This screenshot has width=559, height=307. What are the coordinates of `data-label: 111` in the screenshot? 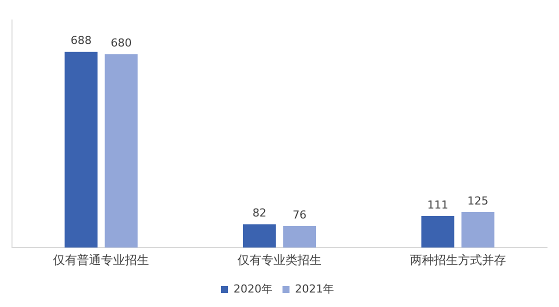 It's located at (437, 205).